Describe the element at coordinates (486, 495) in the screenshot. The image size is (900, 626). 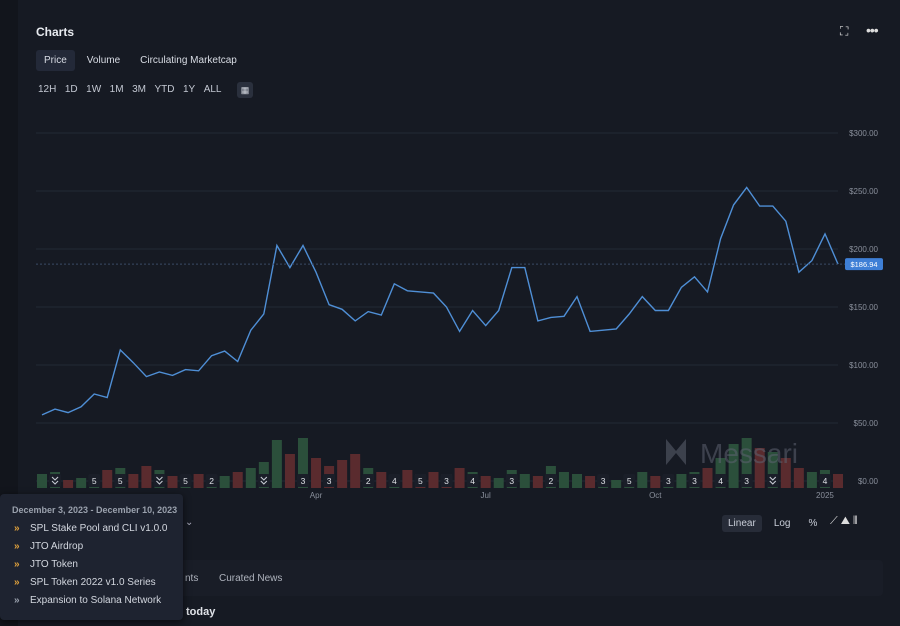
I see `x-tick-label: Jul` at that location.